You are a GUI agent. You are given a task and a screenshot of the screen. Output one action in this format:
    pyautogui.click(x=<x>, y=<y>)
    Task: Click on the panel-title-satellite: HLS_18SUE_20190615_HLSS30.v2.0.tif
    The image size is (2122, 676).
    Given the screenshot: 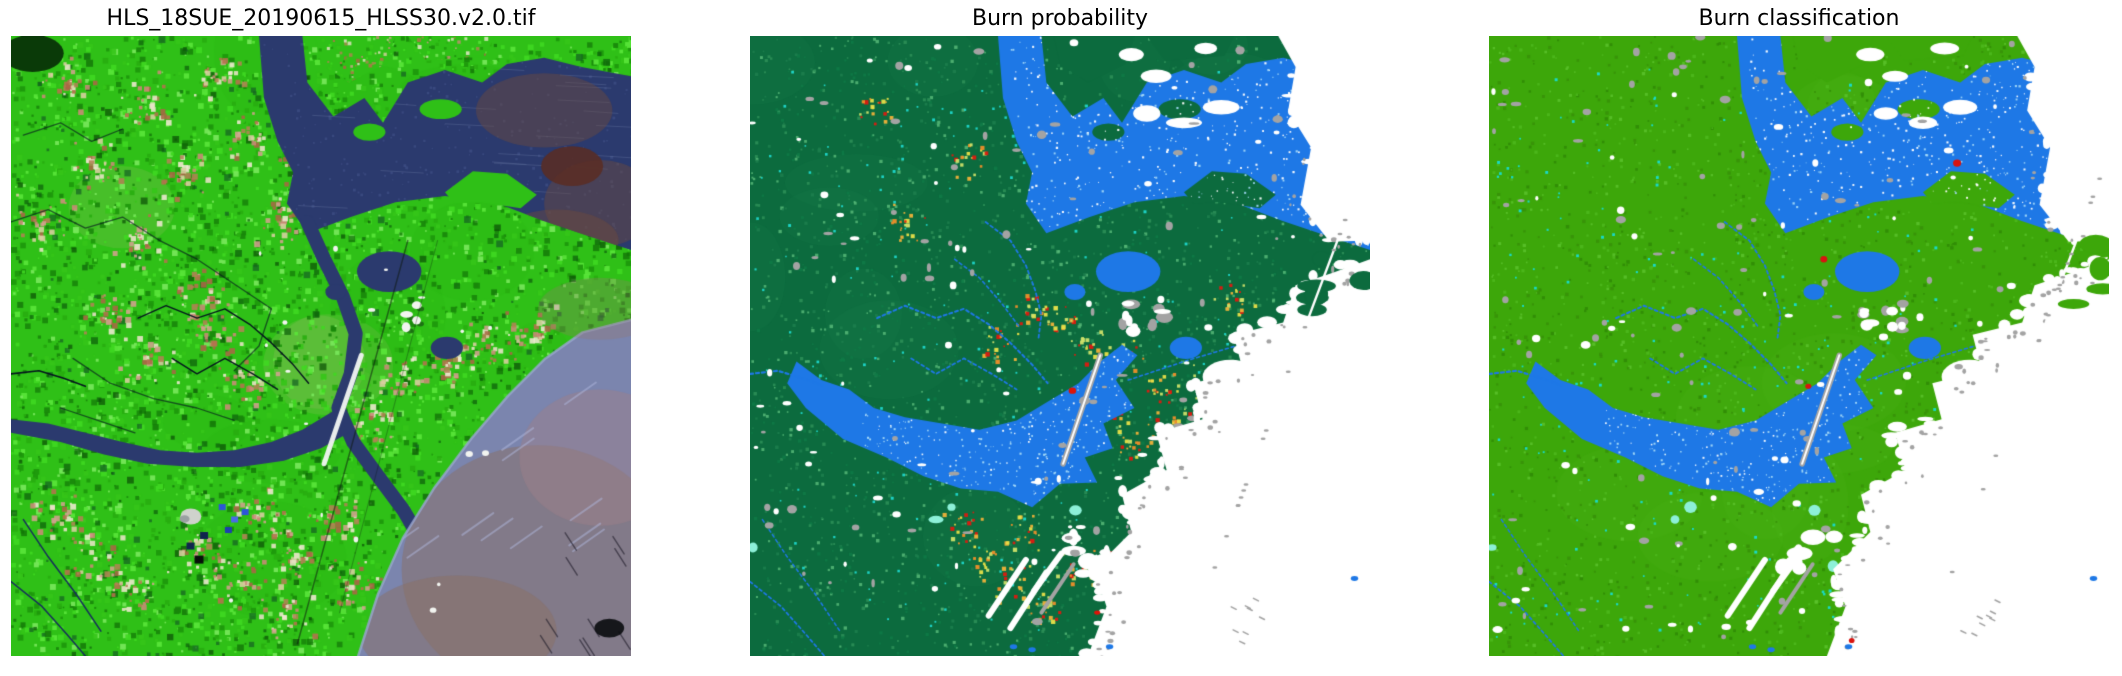 What is the action you would take?
    pyautogui.click(x=321, y=18)
    